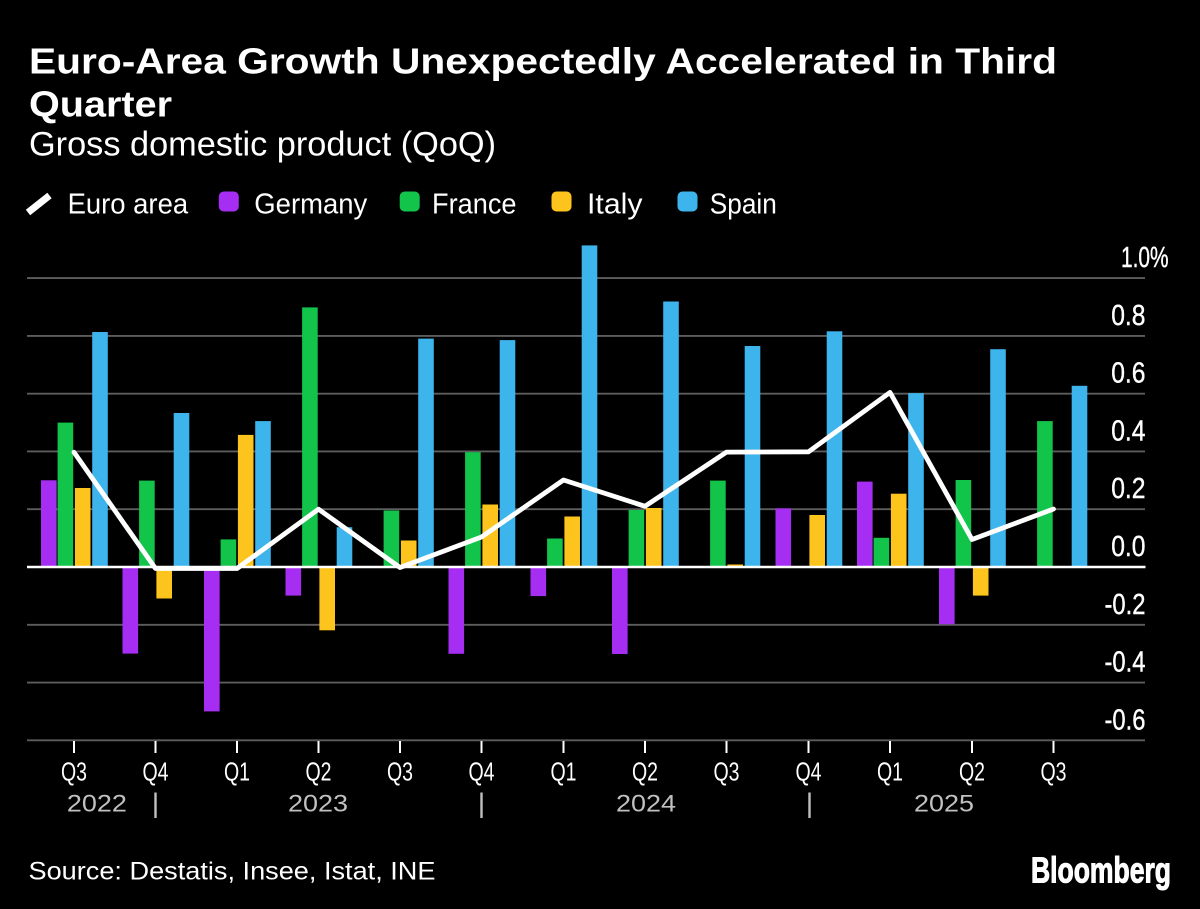 This screenshot has width=1200, height=909. Describe the element at coordinates (1128, 374) in the screenshot. I see `svg-text: 0.6` at that location.